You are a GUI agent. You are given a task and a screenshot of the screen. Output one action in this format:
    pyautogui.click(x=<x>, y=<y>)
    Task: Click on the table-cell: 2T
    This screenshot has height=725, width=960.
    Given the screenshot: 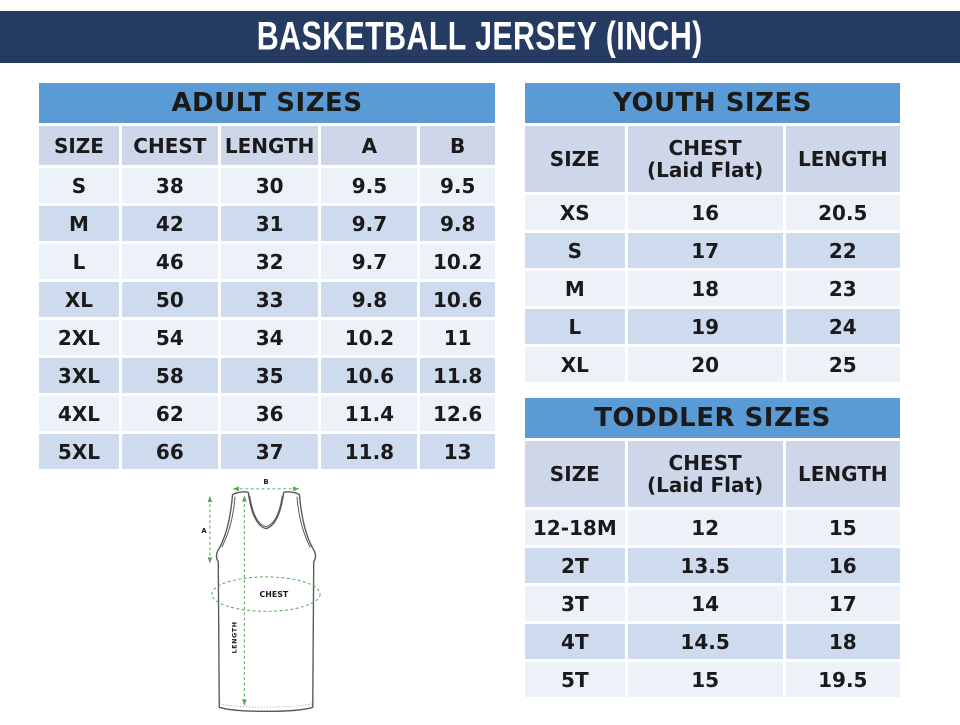 What is the action you would take?
    pyautogui.click(x=575, y=565)
    